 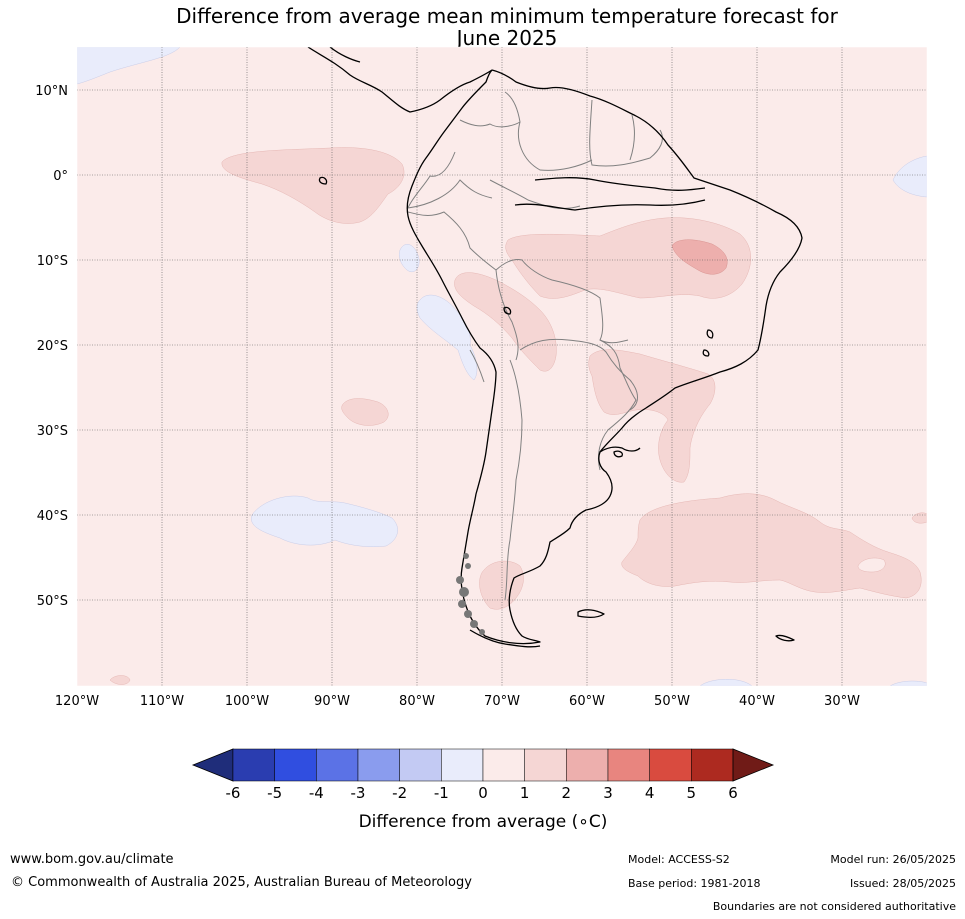 What do you see at coordinates (567, 793) in the screenshot?
I see `colorbar-tick-label: 2` at bounding box center [567, 793].